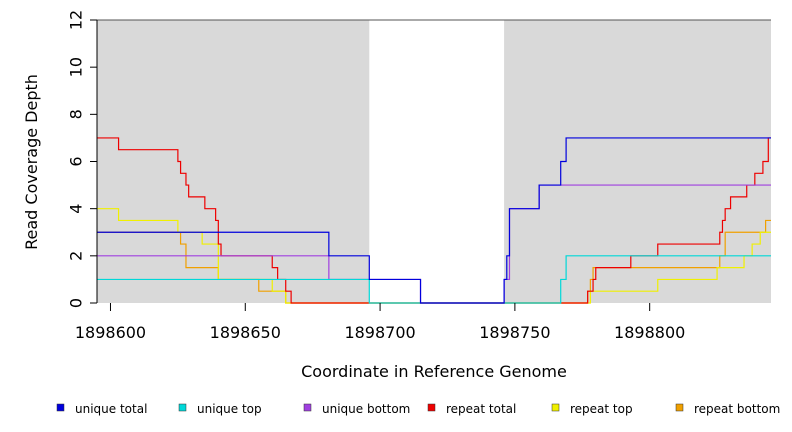 This screenshot has width=792, height=432. I want to click on x-axis-title: Coordinate in Reference Genome, so click(434, 371).